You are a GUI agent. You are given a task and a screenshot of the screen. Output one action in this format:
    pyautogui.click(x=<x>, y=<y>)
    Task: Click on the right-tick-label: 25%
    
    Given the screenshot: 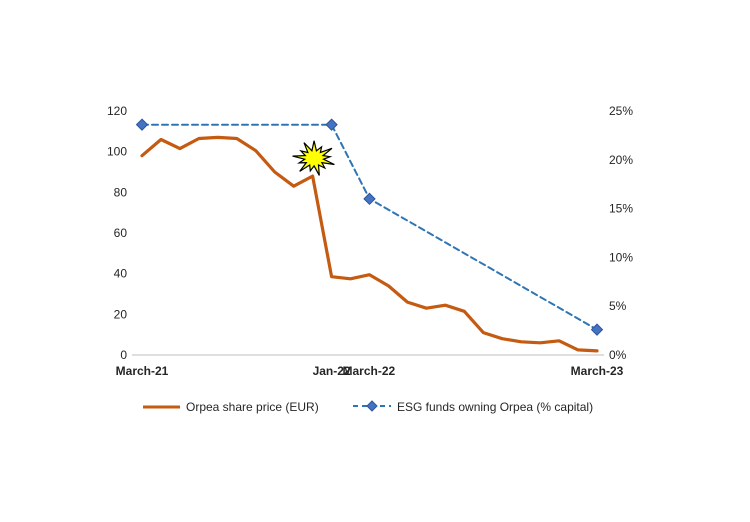 What is the action you would take?
    pyautogui.click(x=621, y=111)
    